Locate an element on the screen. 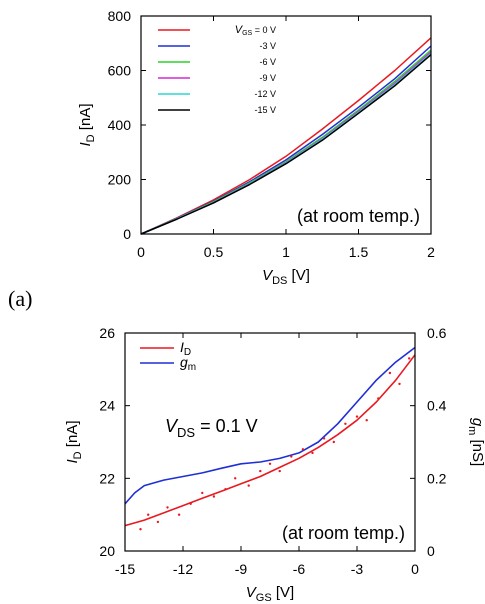 The height and width of the screenshot is (604, 485). panel-b-legend-label: ID is located at coordinates (185, 348).